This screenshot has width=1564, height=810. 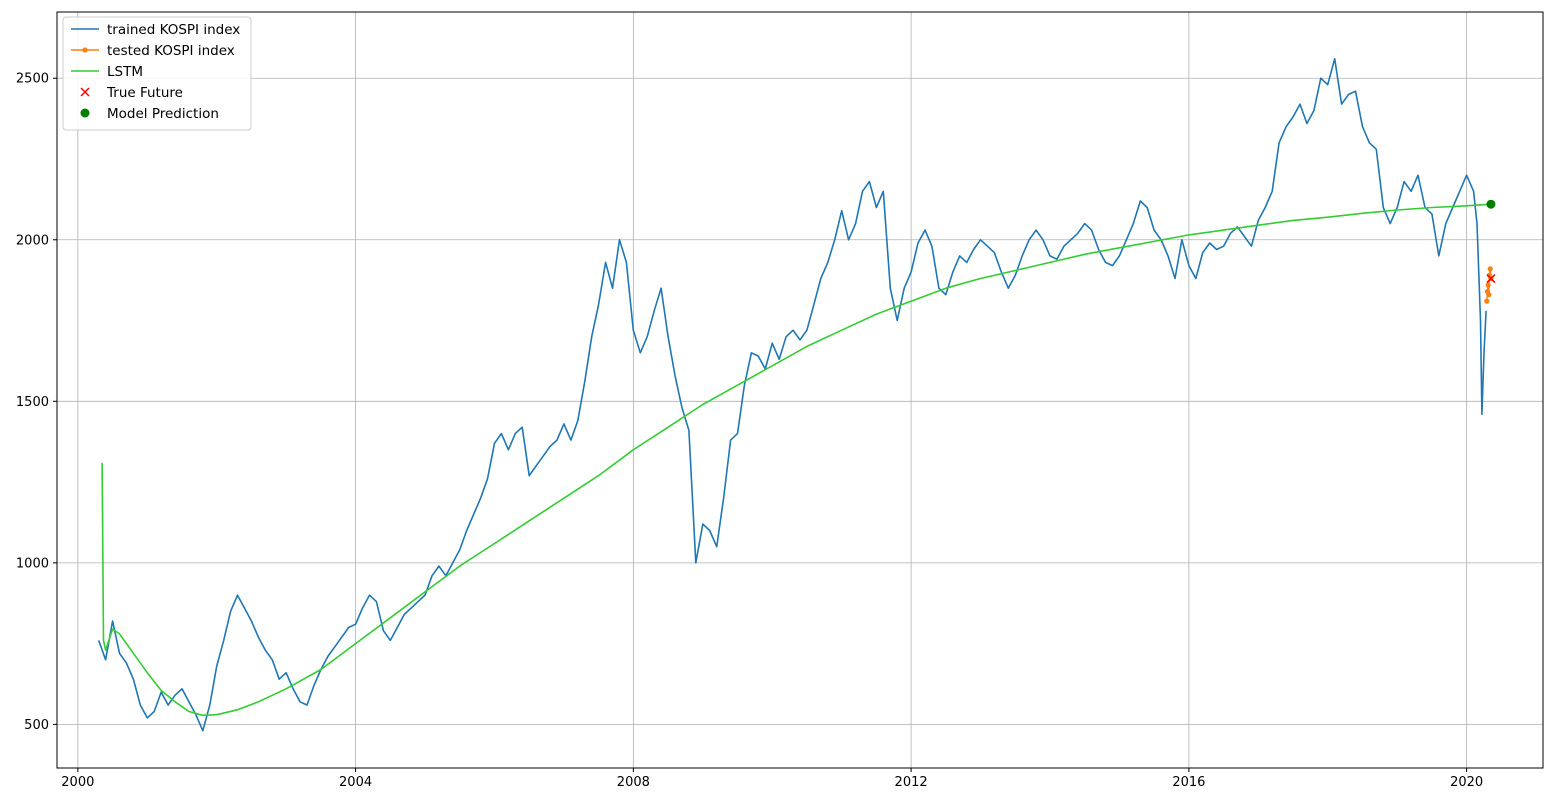 I want to click on legend-label-model-prediction: Model Prediction, so click(x=163, y=114).